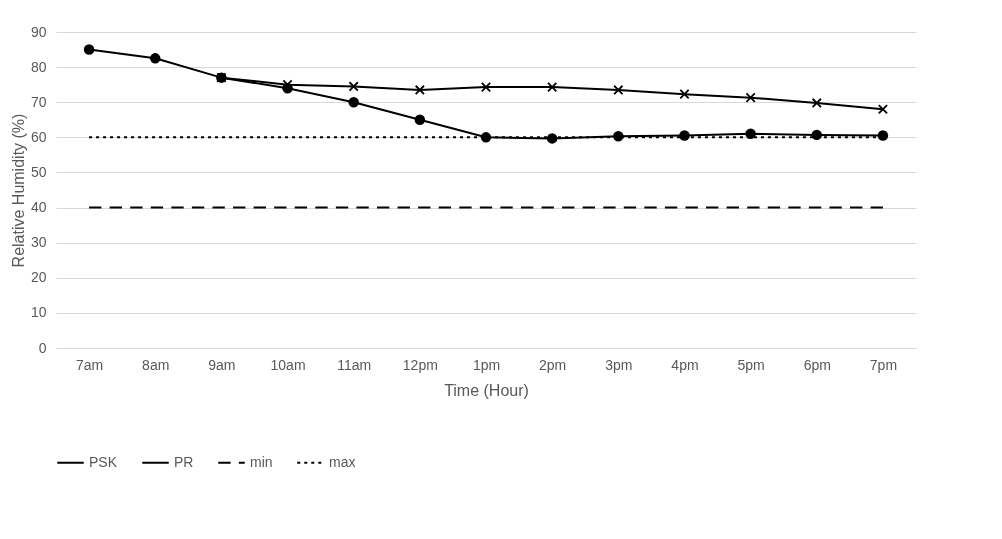 The width and height of the screenshot is (1002, 539). Describe the element at coordinates (751, 364) in the screenshot. I see `x-tick-label: 5pm` at that location.